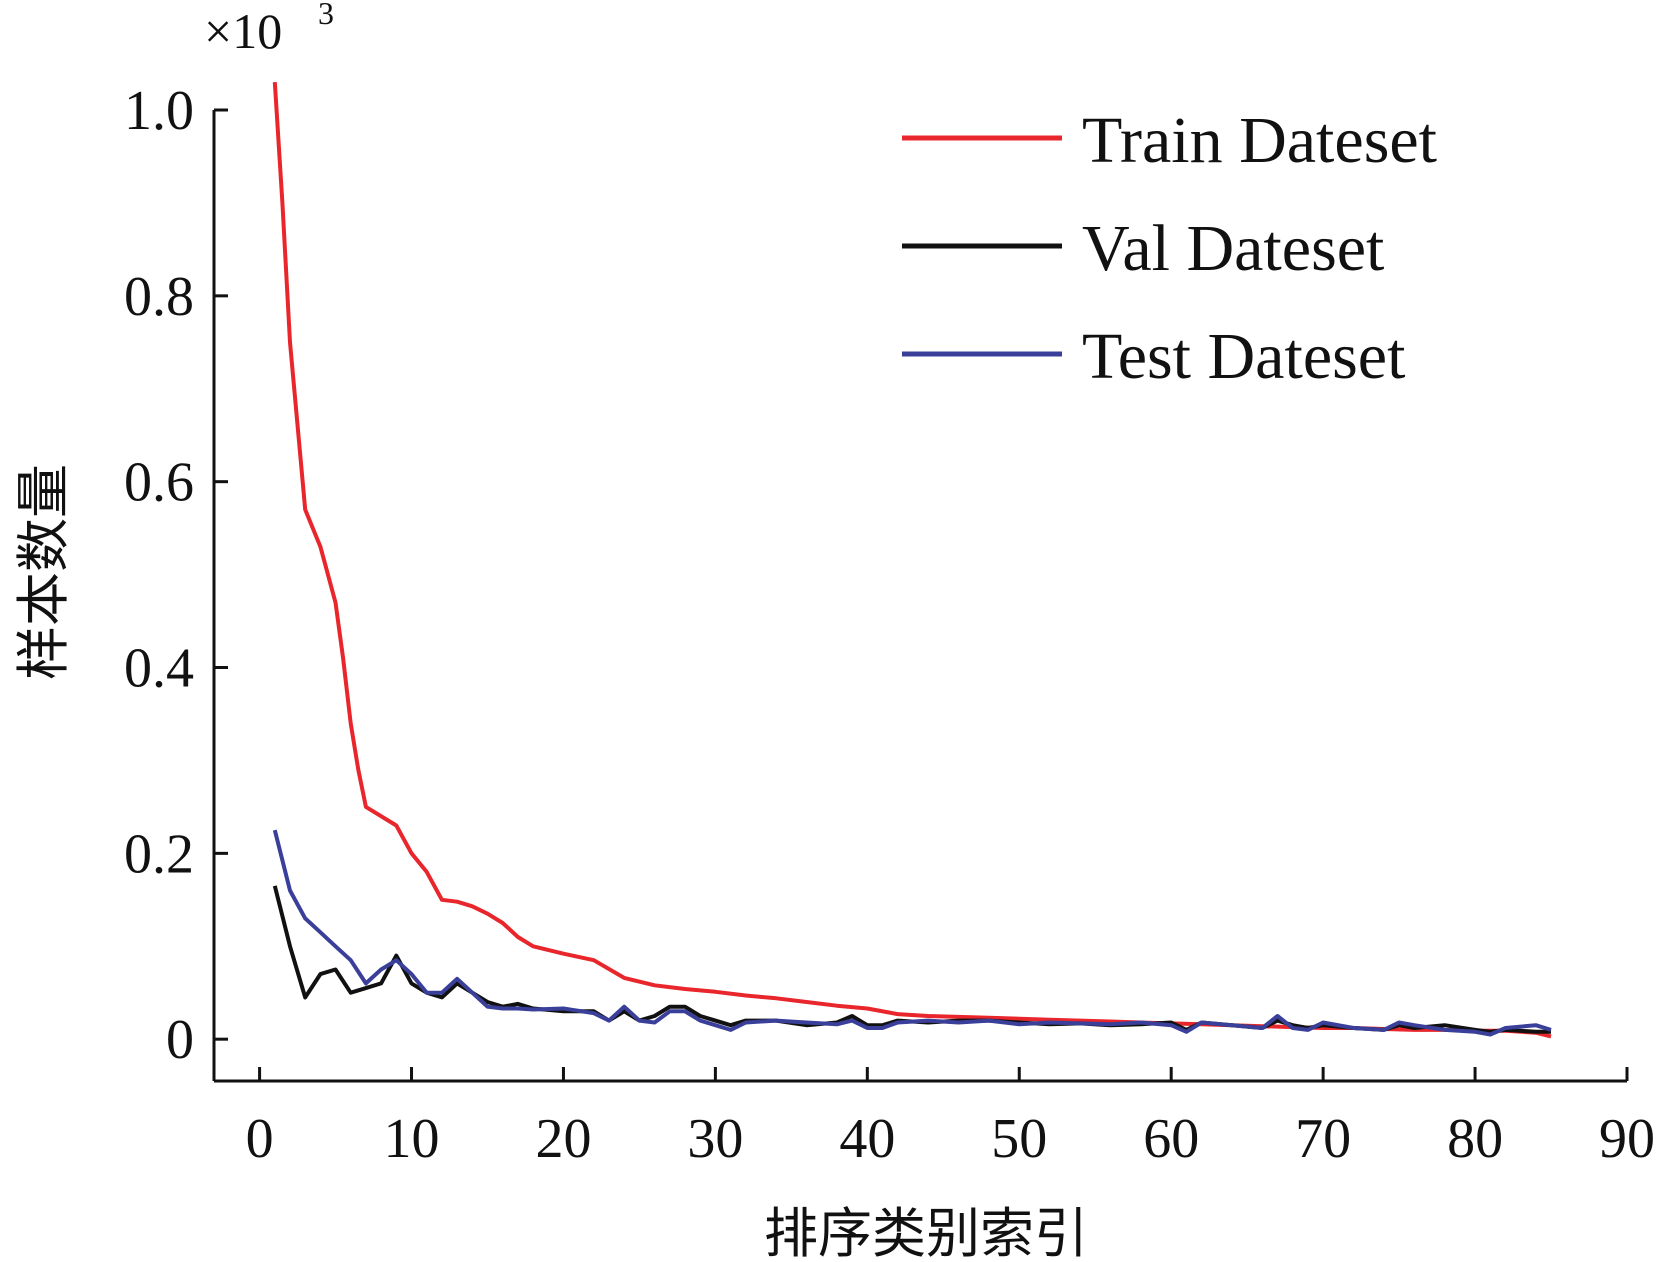  I want to click on y-tick-label: 0.2, so click(159, 854).